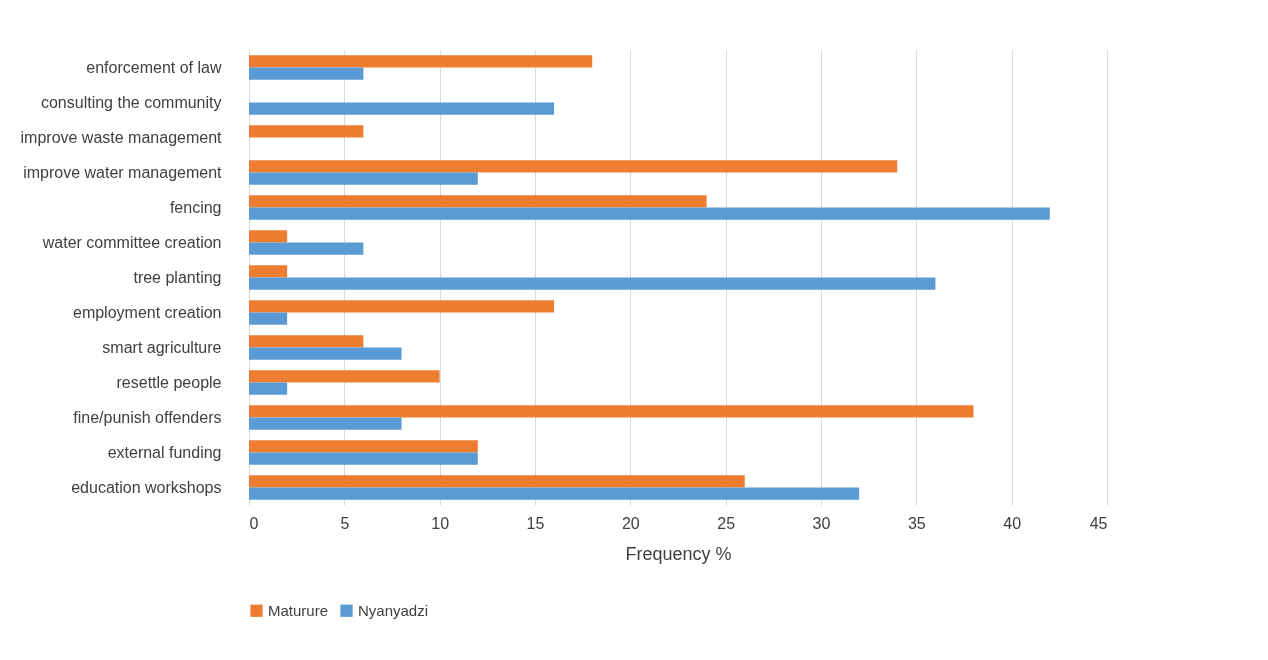  Describe the element at coordinates (345, 523) in the screenshot. I see `x-tick-label: 5` at that location.